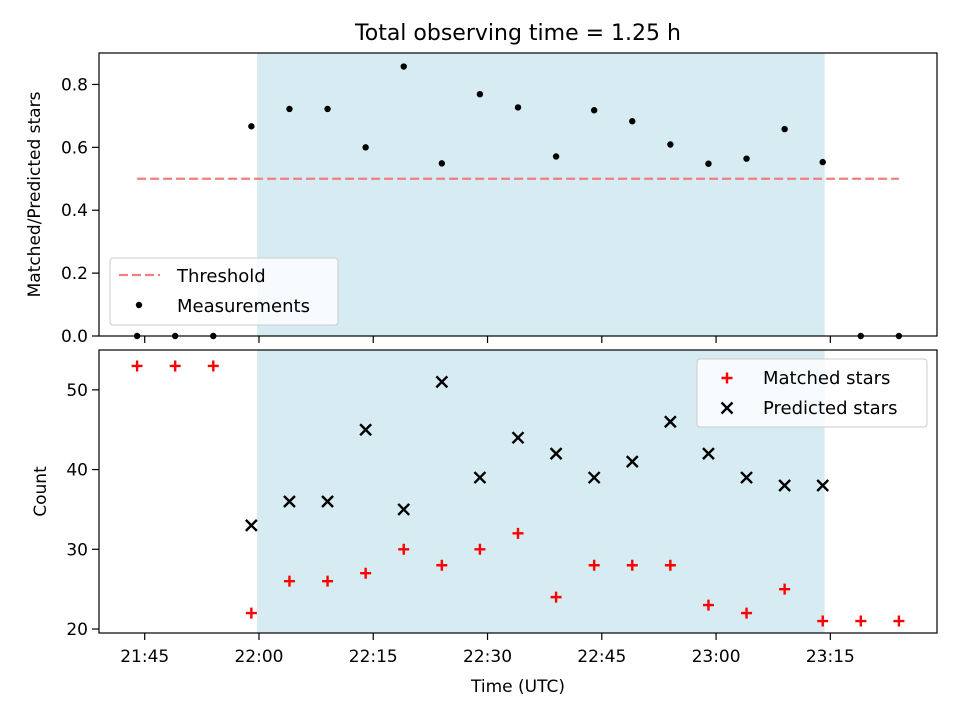 This screenshot has height=725, width=960. I want to click on y-tick-label: 20, so click(77, 630).